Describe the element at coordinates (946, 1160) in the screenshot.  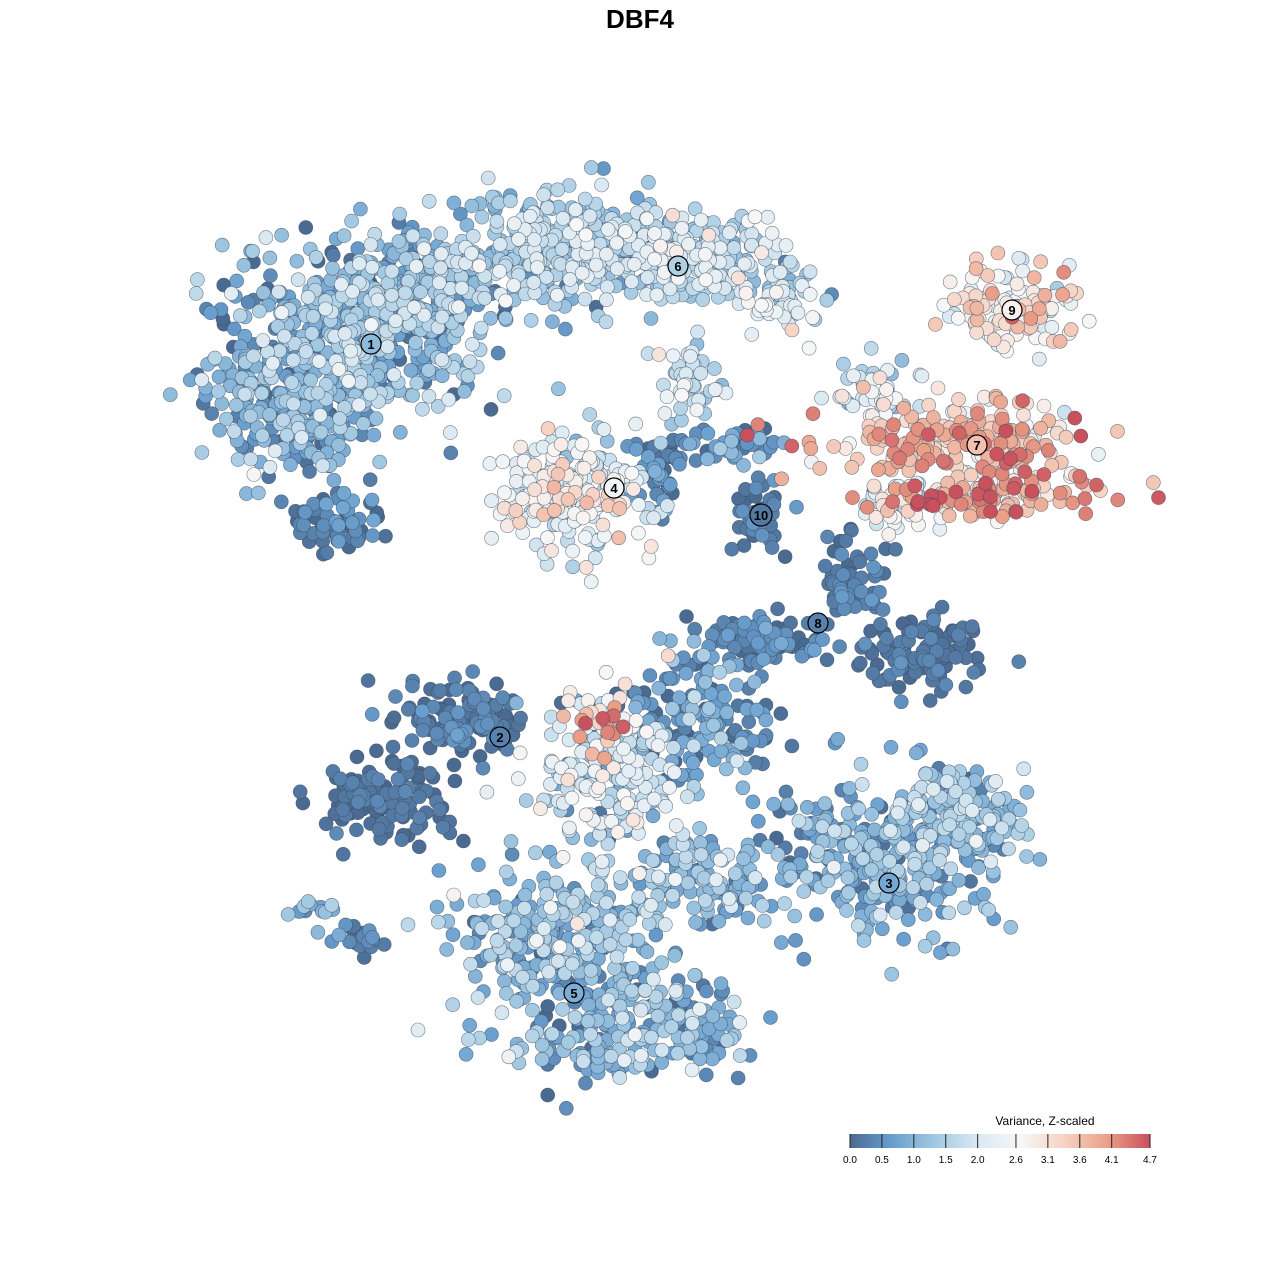
I see `legend-tick-label: 1.5` at that location.